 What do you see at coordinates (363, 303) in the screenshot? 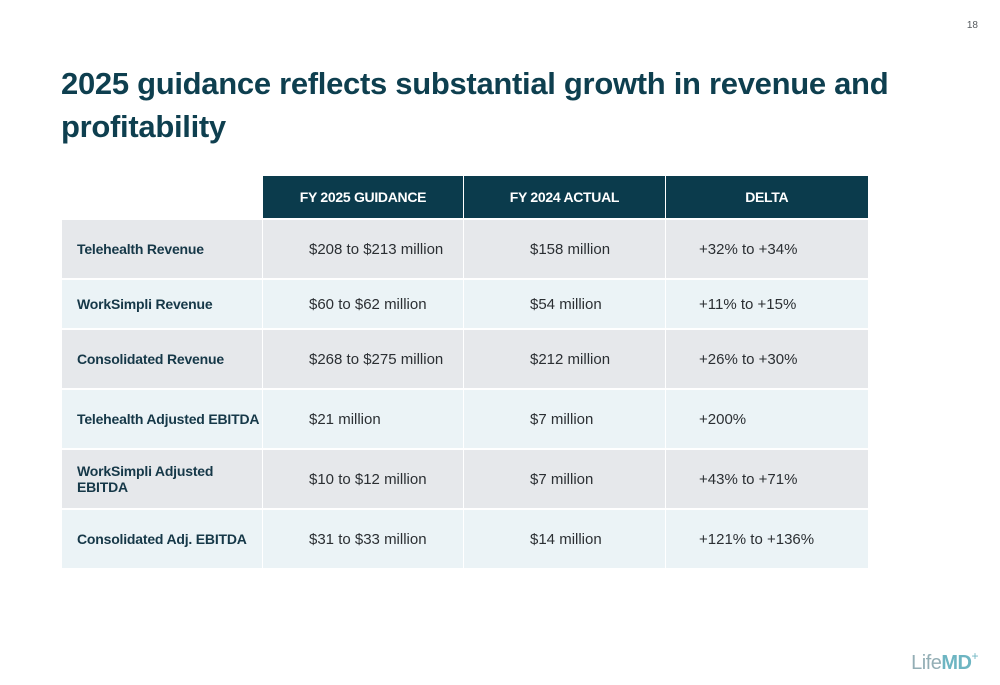
I see `fy2025-value: $60 to $62 million` at bounding box center [363, 303].